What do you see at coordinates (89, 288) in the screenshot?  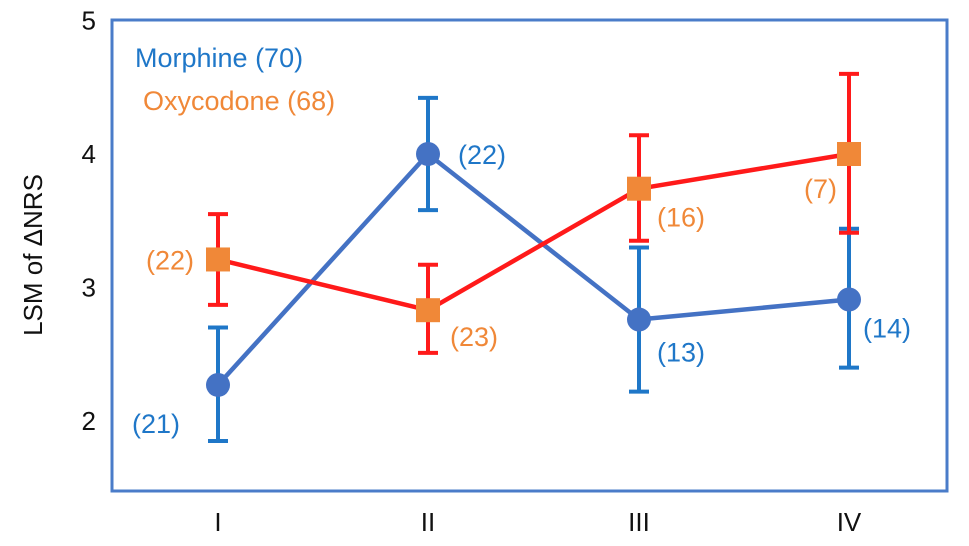 I see `y-tick-label: 3` at bounding box center [89, 288].